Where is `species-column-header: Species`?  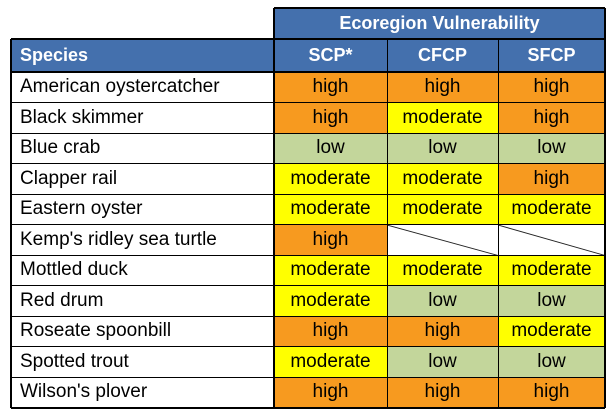 species-column-header: Species is located at coordinates (142, 55).